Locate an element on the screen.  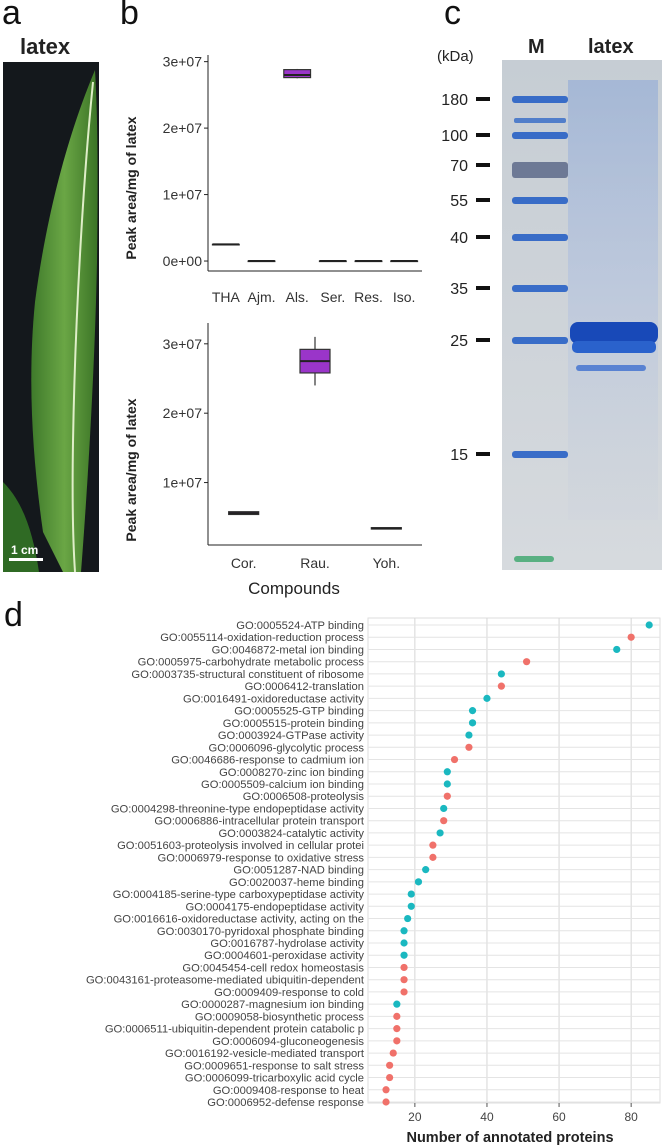
go-term-label: GO:0006979-response to oxidative stress is located at coordinates (261, 858).